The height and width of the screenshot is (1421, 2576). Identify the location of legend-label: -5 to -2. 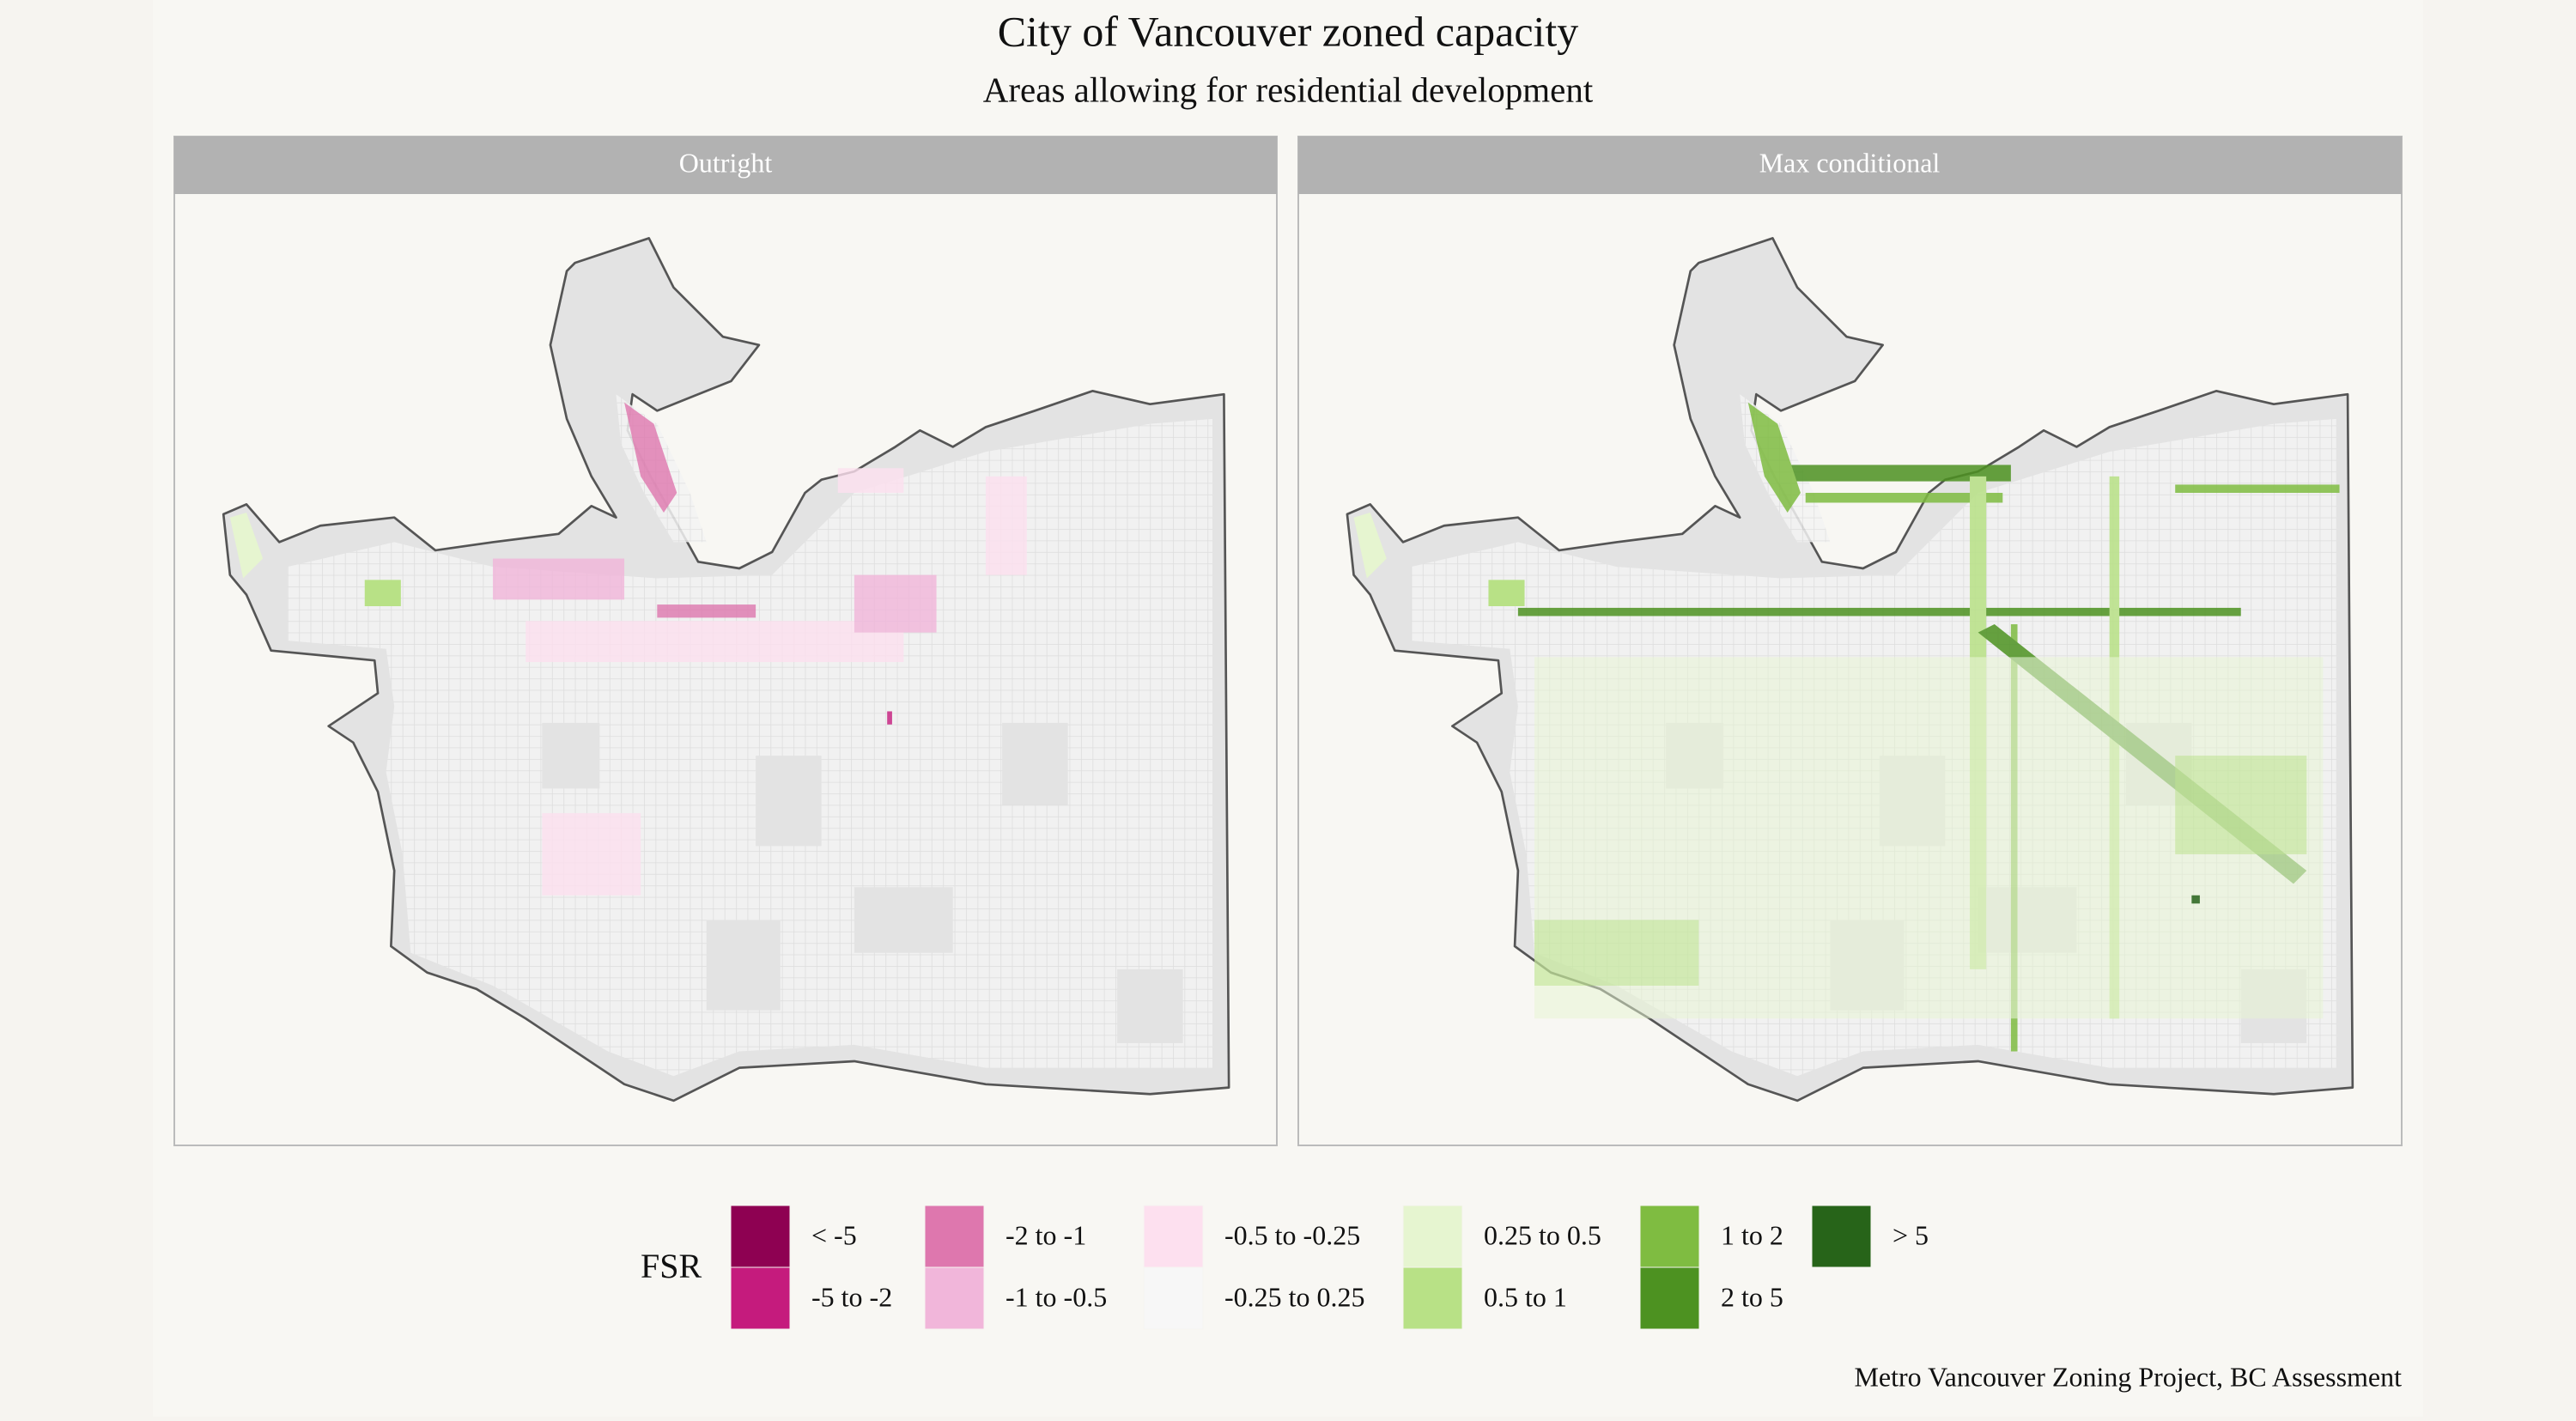
(852, 1297).